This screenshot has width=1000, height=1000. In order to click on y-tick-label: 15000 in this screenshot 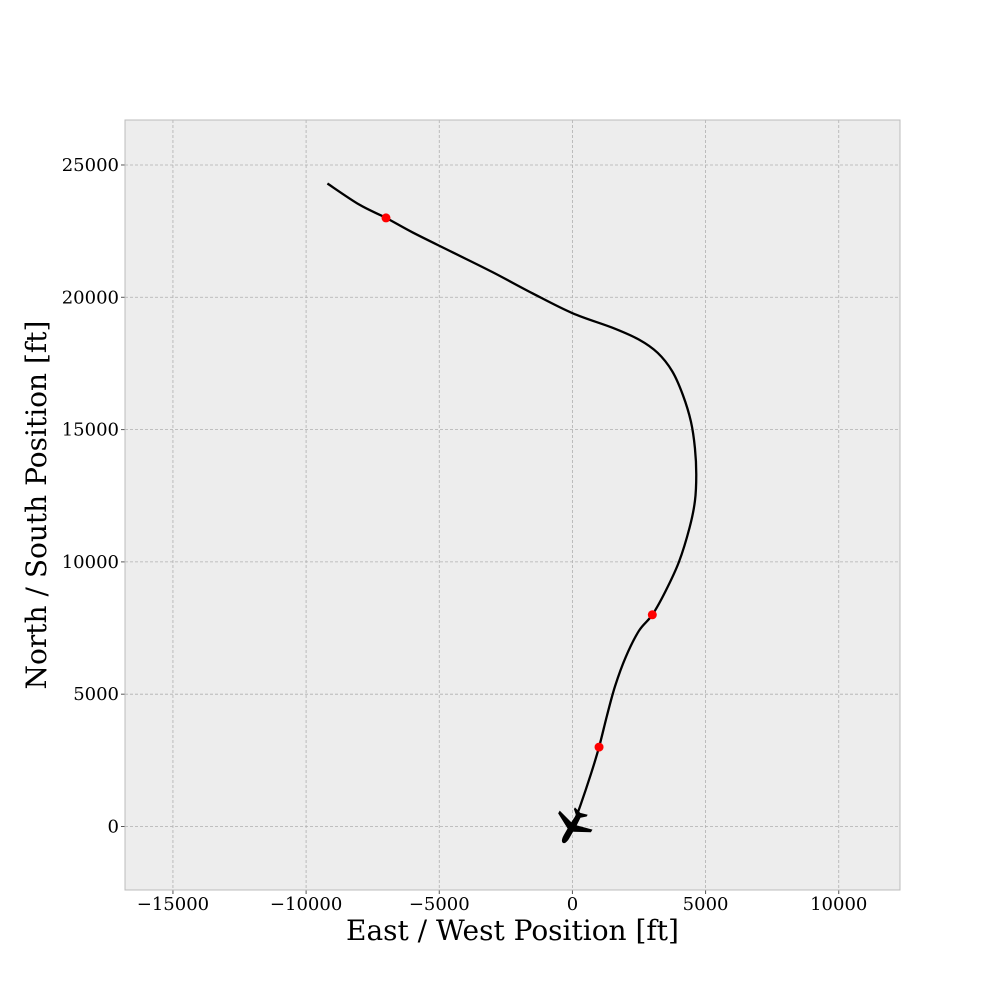, I will do `click(90, 430)`.